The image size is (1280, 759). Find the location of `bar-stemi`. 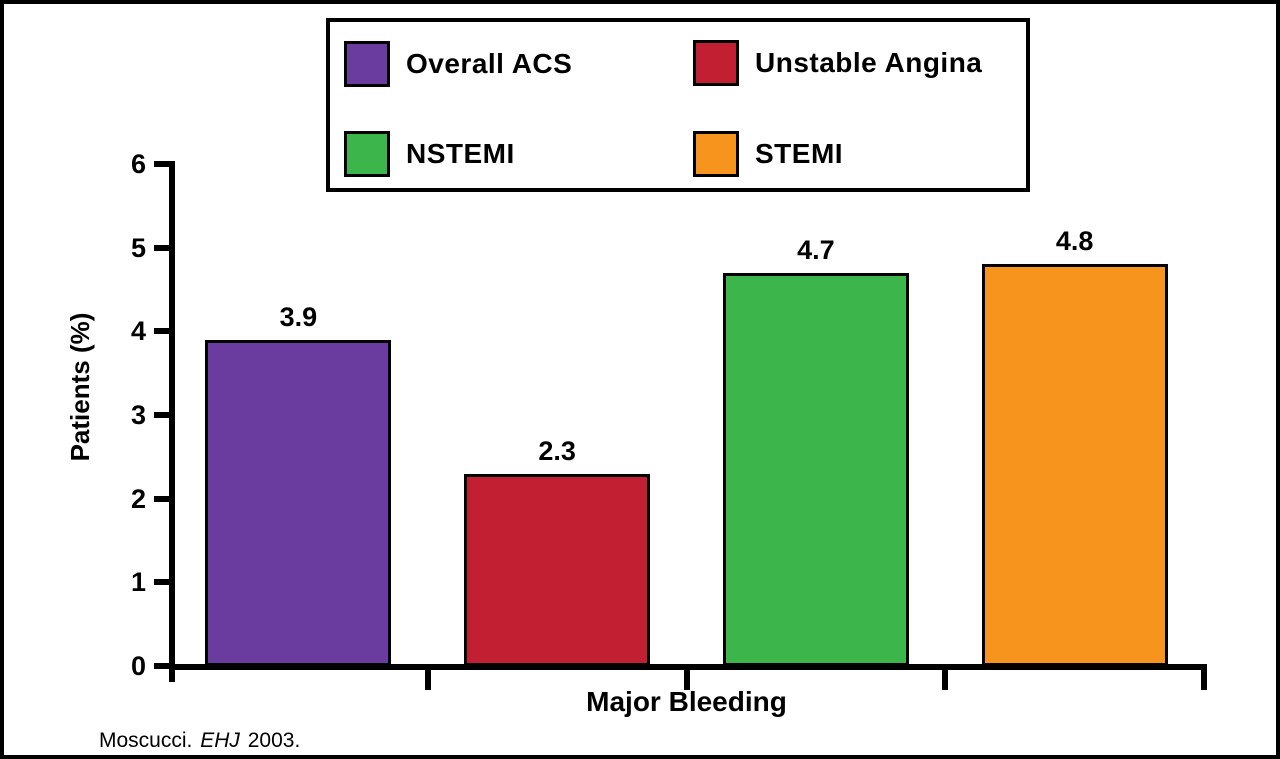

bar-stemi is located at coordinates (1074, 465).